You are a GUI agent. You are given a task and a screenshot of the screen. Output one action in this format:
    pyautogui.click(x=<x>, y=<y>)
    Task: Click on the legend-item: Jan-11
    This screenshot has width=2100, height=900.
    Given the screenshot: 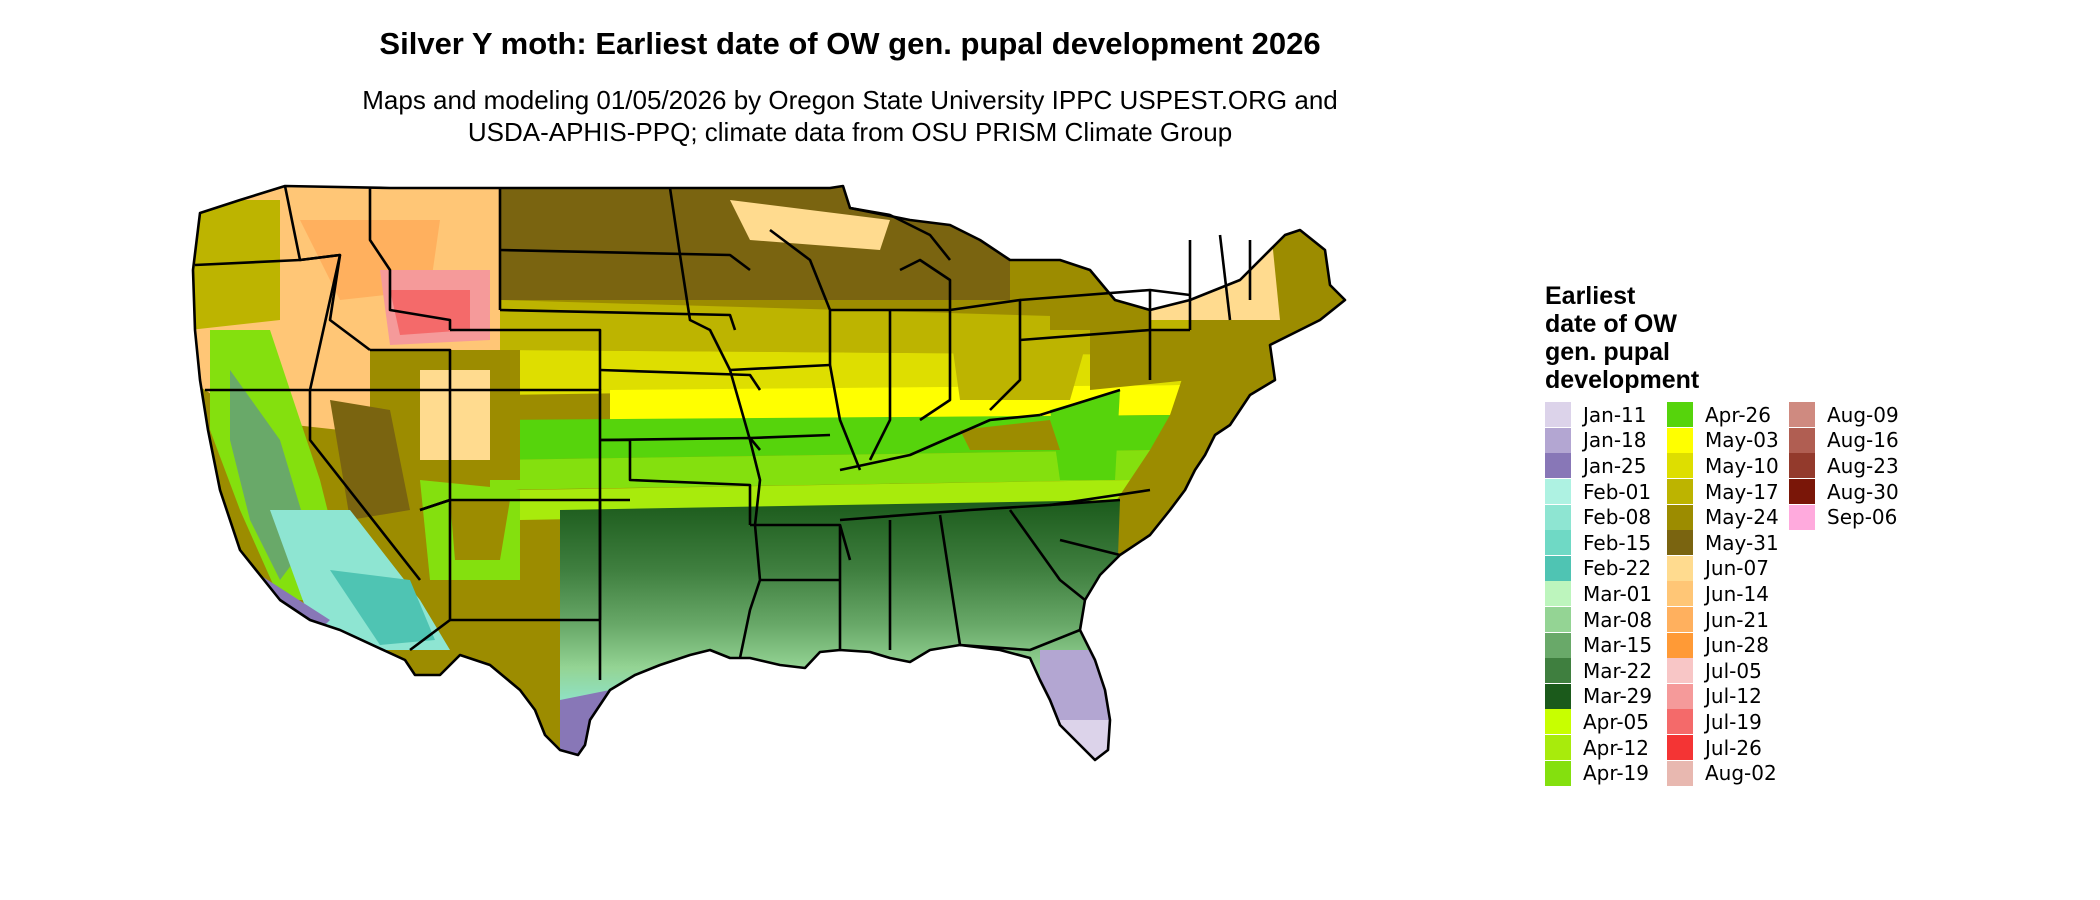 What is the action you would take?
    pyautogui.click(x=1606, y=415)
    